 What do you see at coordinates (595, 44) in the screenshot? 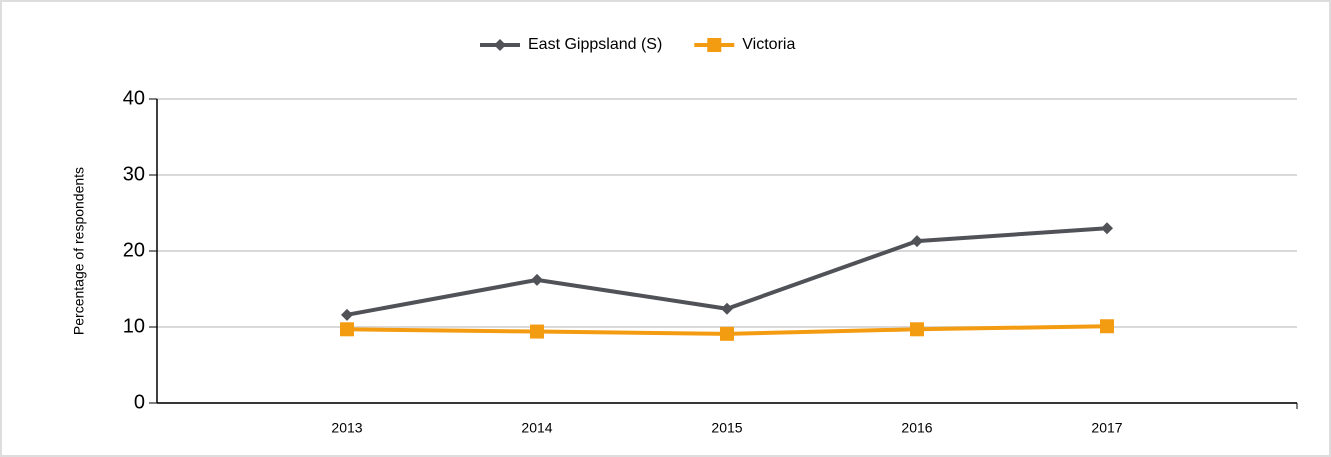
I see `legend-label: East Gippsland (S)` at bounding box center [595, 44].